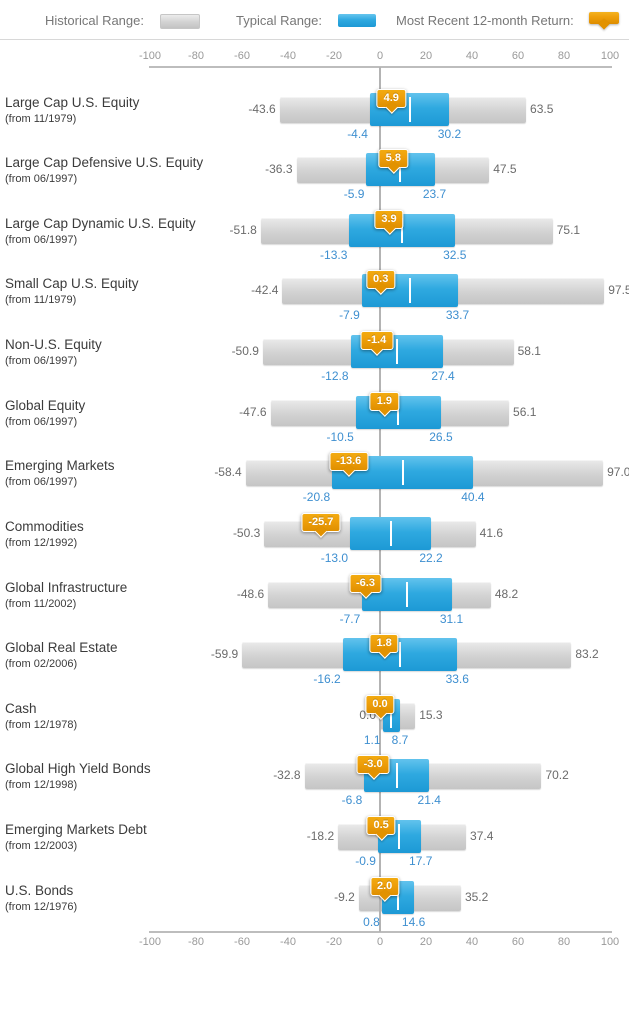 This screenshot has height=1014, width=629. What do you see at coordinates (506, 593) in the screenshot?
I see `historical-max-label: 48.2` at bounding box center [506, 593].